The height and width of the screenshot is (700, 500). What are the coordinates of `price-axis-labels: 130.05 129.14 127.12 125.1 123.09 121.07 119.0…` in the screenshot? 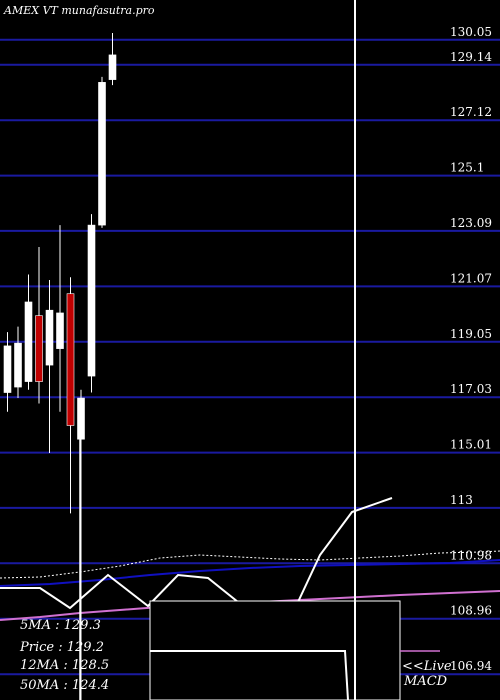 It's located at (471, 349).